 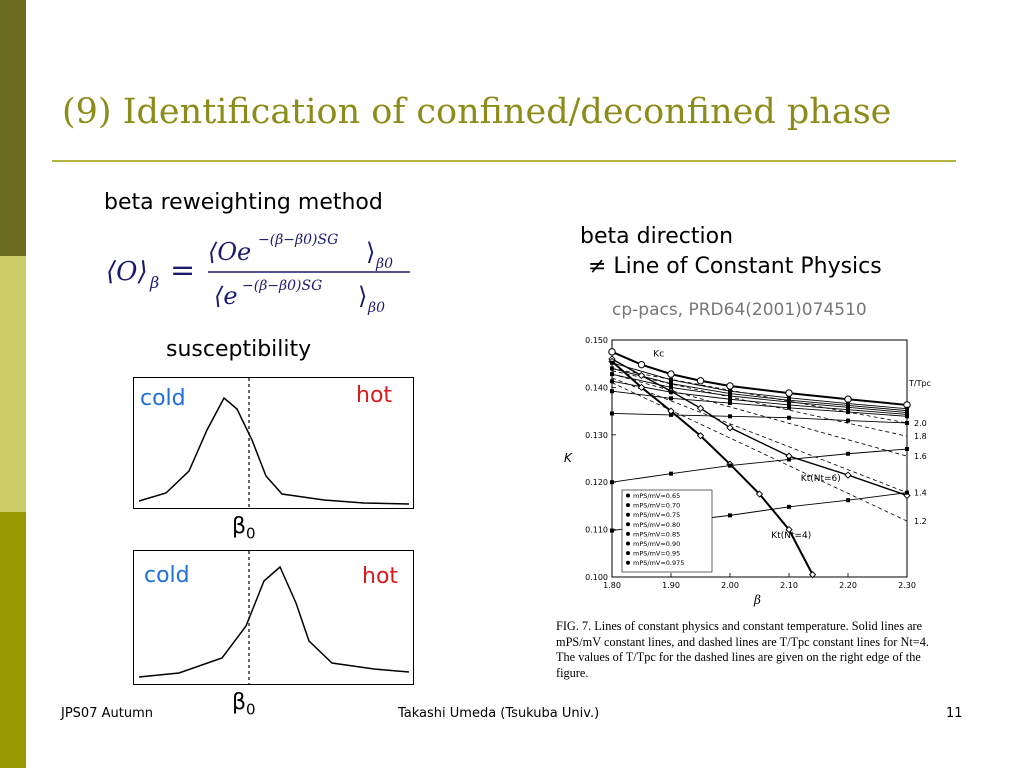 What do you see at coordinates (127, 272) in the screenshot?
I see `formula-lhs: ⟨O⟩` at bounding box center [127, 272].